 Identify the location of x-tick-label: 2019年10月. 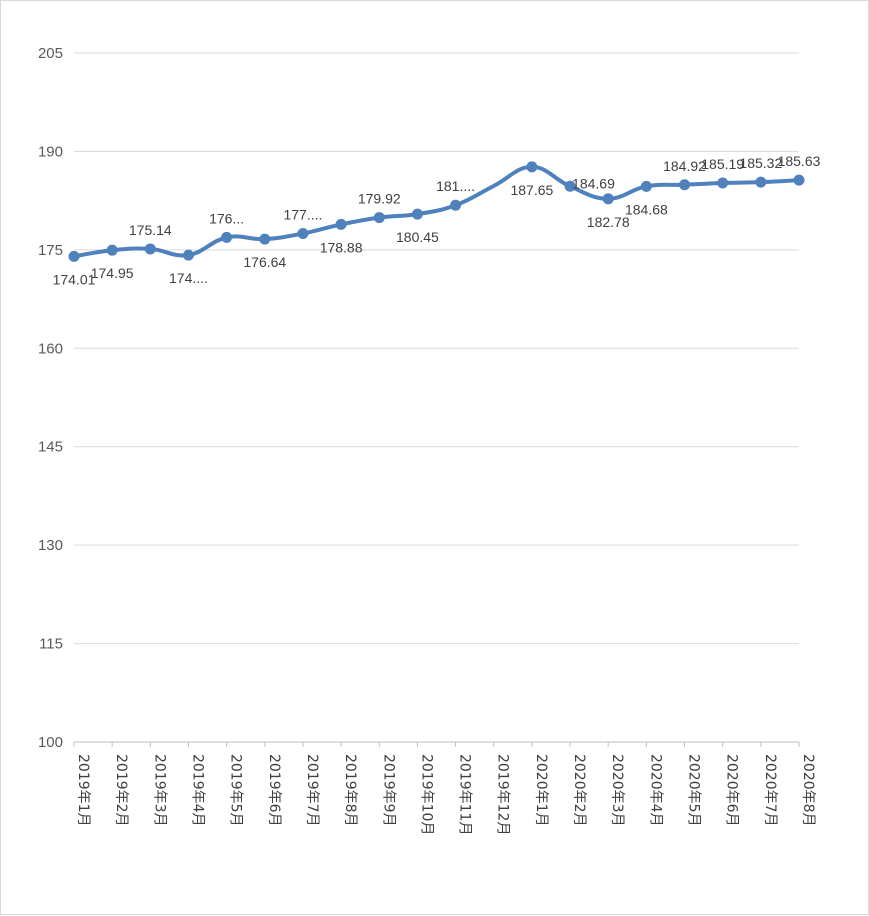
(426, 794).